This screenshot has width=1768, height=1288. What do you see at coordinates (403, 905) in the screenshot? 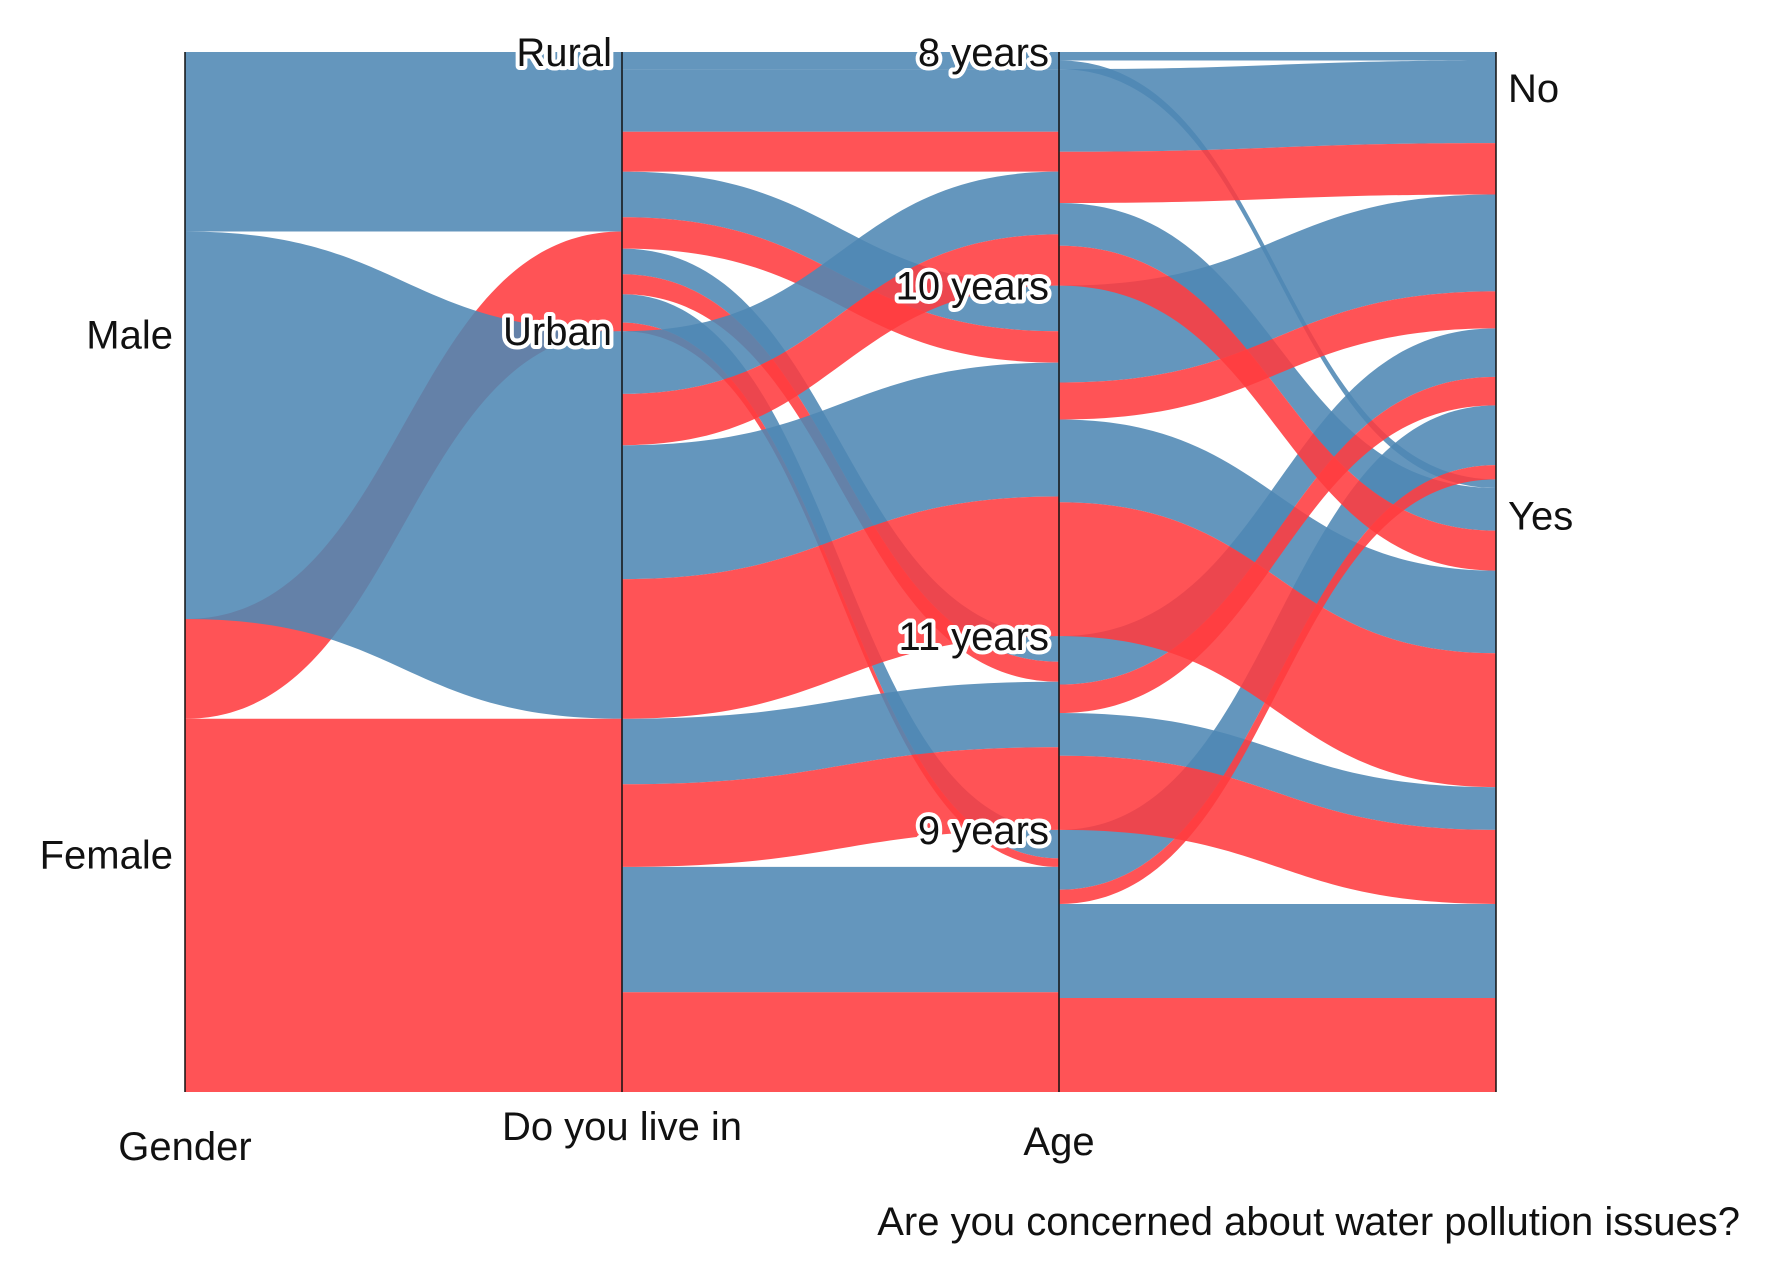
I see `ribbon-female-female-to-urban` at bounding box center [403, 905].